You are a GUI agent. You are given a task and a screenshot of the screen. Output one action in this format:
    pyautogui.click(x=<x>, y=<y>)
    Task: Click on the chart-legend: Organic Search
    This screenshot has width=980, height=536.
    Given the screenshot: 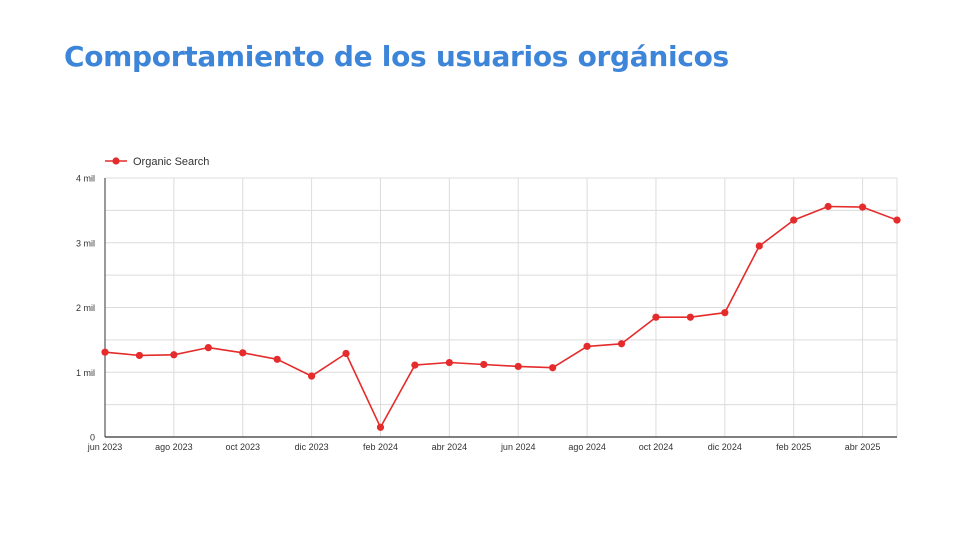 What is the action you would take?
    pyautogui.click(x=157, y=162)
    